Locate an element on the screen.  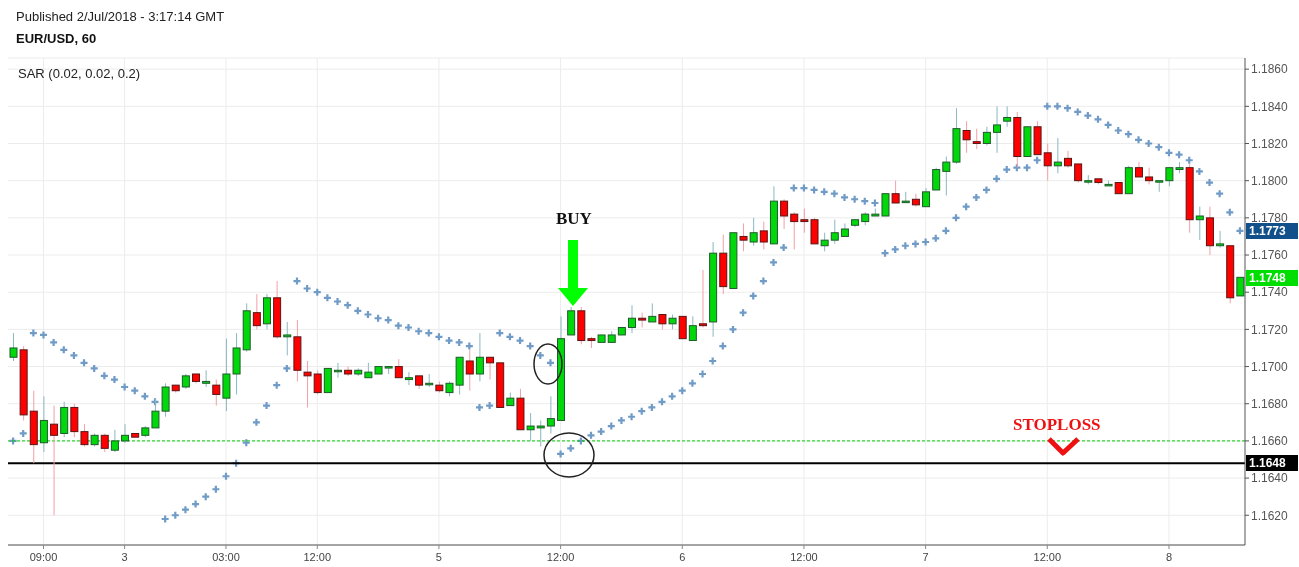
y-tick-label: 1.1740 is located at coordinates (1270, 292).